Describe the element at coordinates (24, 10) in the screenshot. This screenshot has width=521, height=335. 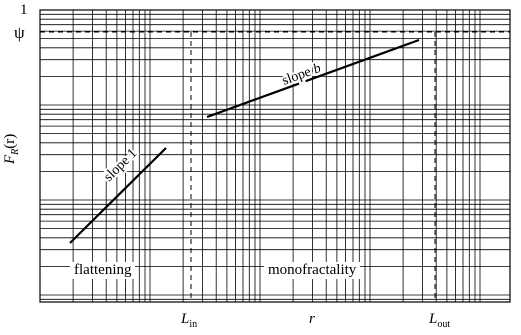
I see `y-top-tick-label: 1` at that location.